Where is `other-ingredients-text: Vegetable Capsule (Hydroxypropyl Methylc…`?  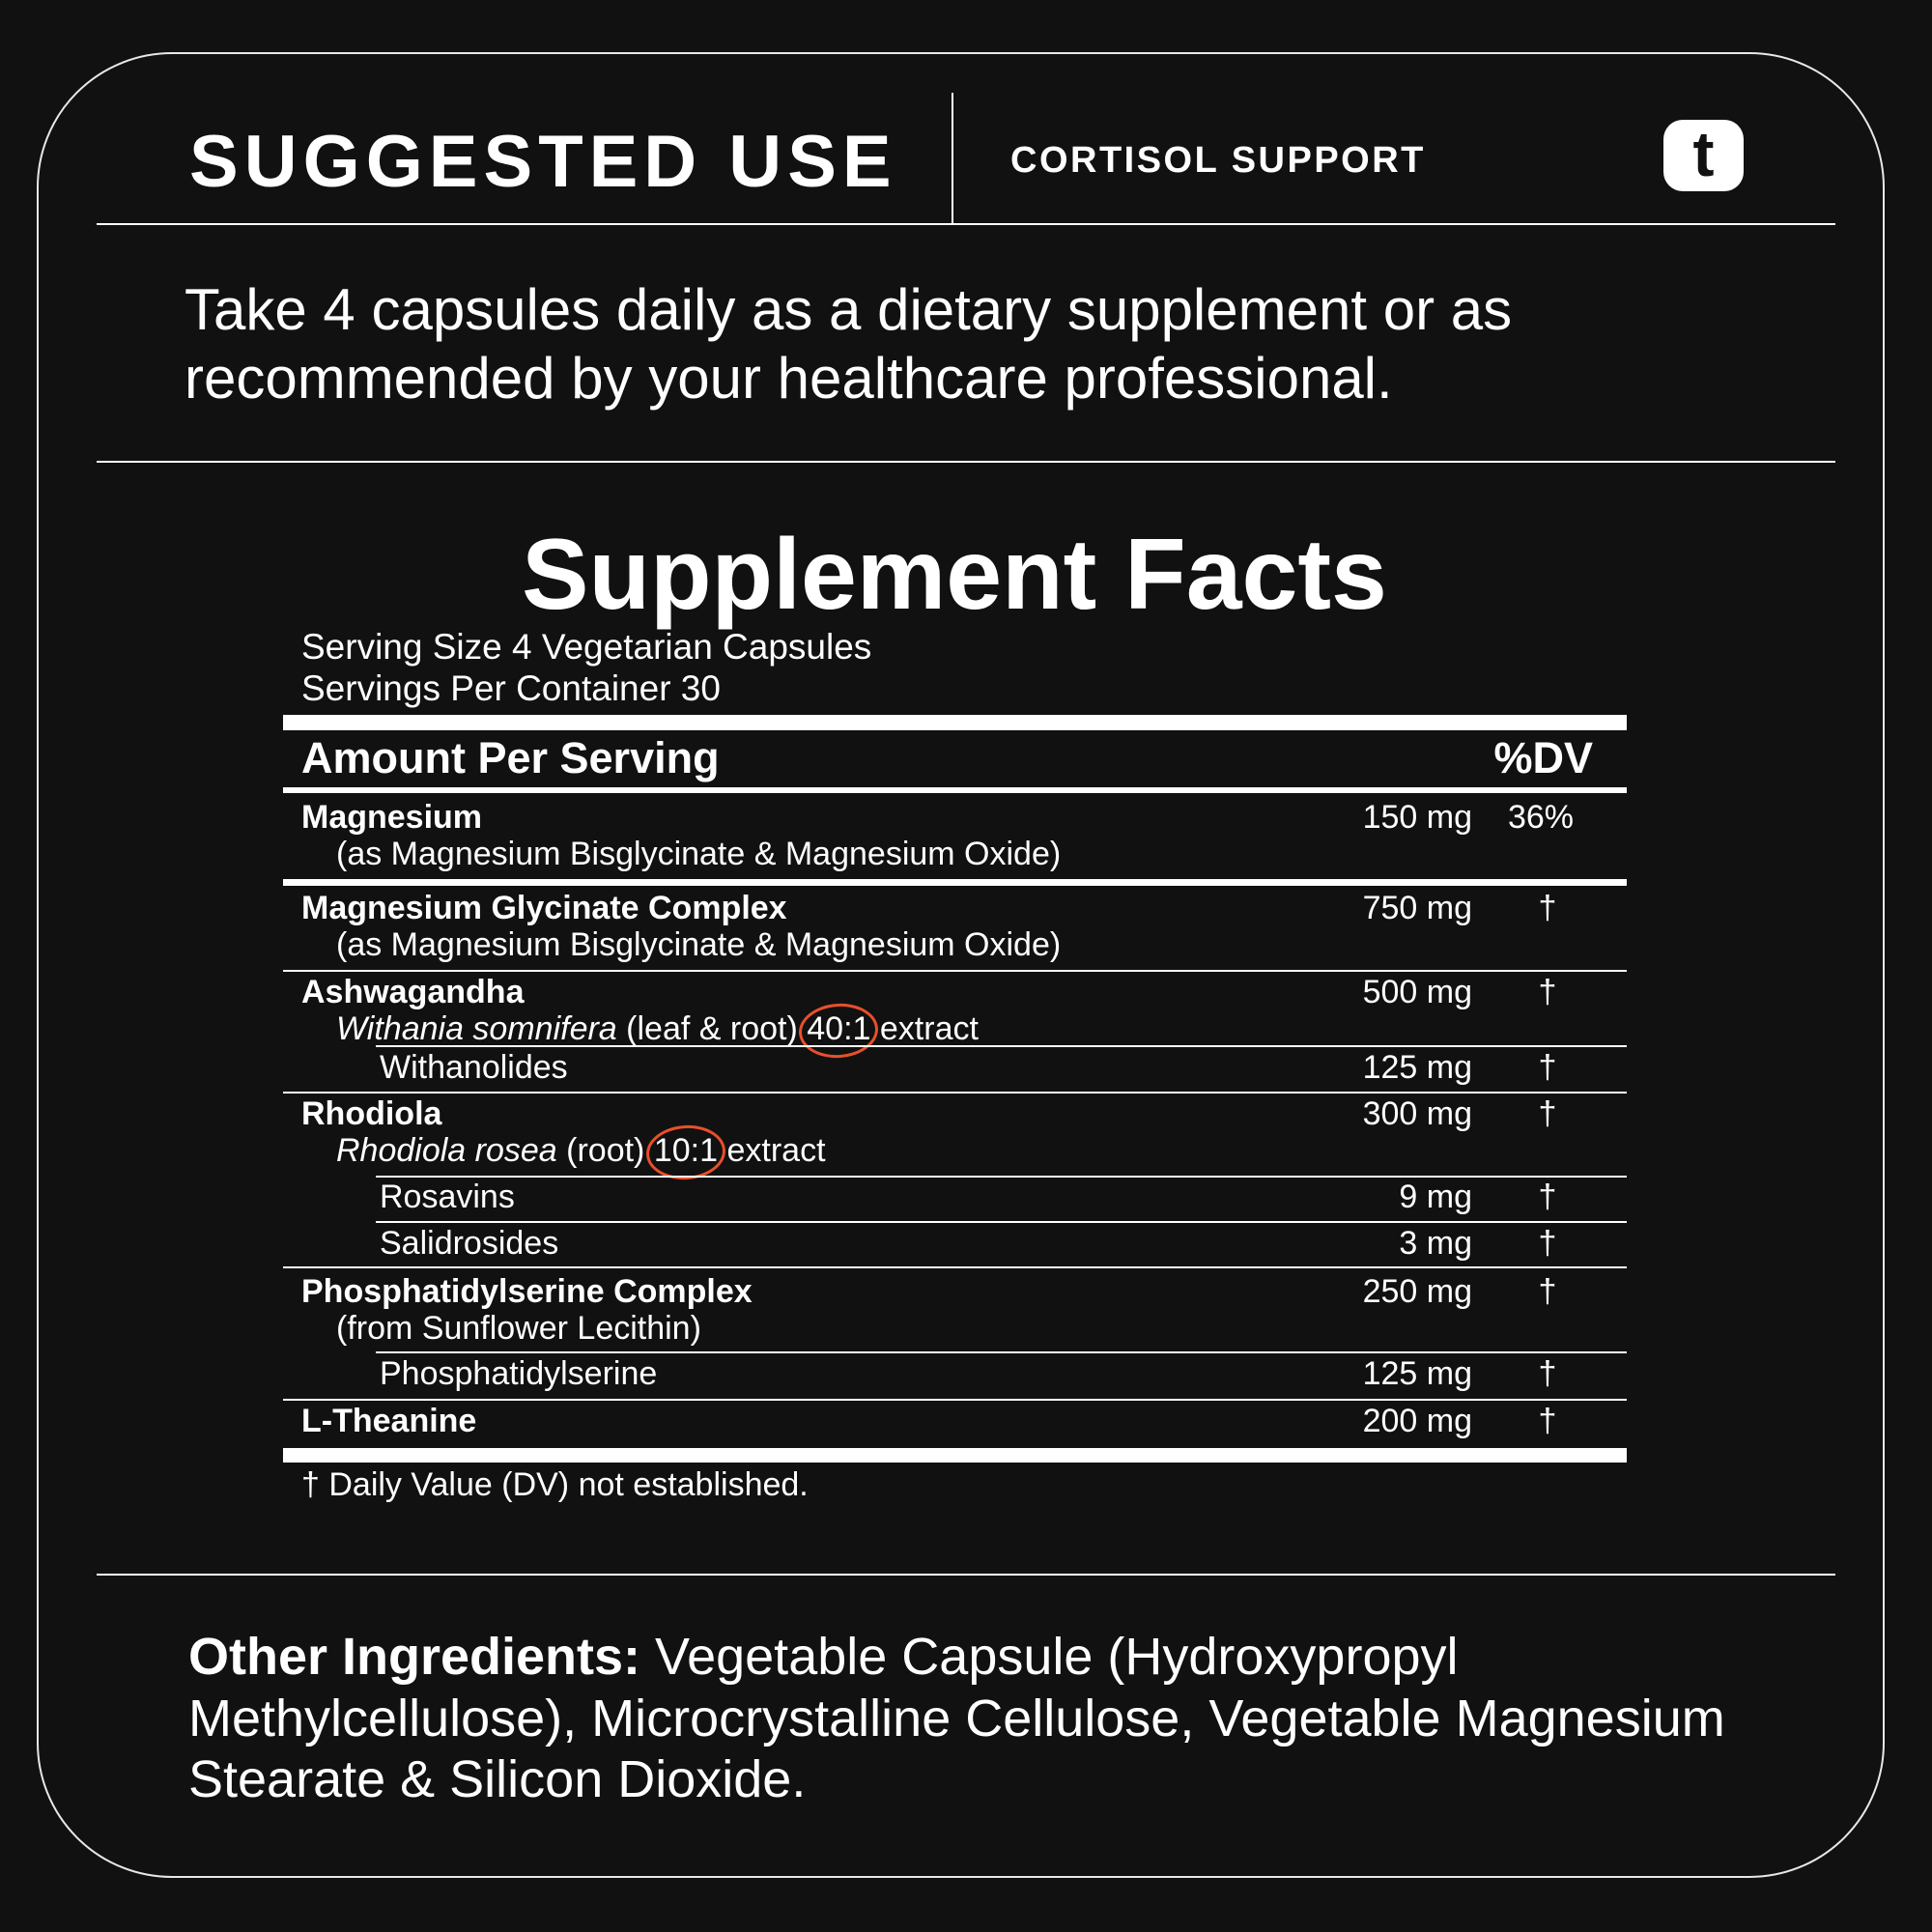 other-ingredients-text: Vegetable Capsule (Hydroxypropyl Methylc… is located at coordinates (956, 1718).